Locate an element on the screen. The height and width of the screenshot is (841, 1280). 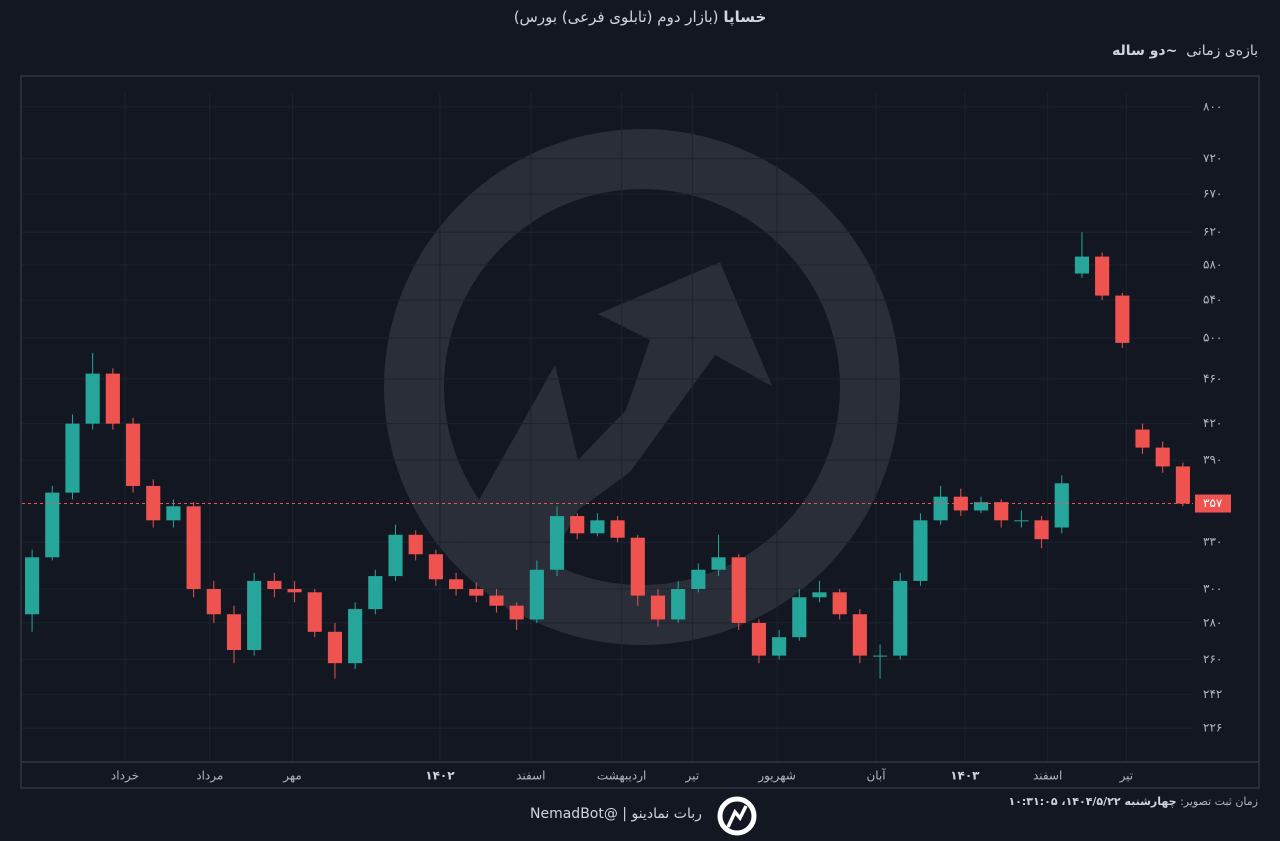
period-label: بازه‌ی زمانی is located at coordinates (1222, 51).